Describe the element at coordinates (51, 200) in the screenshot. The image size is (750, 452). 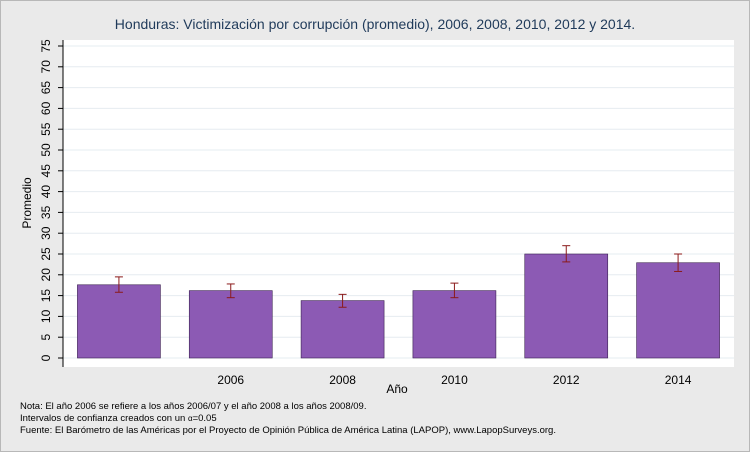
I see `y-axis-ticks: 0 5 10 15 20 25 30 35 40 45 50 55 60 65 70 75` at that location.